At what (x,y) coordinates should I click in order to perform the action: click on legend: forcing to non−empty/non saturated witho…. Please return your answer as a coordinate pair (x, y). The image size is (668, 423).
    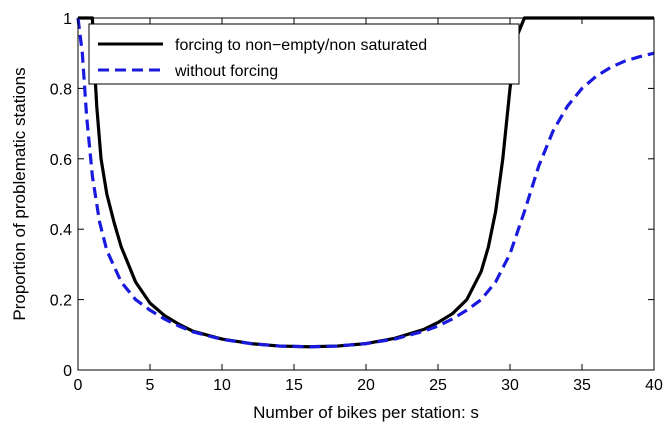
    Looking at the image, I should click on (304, 54).